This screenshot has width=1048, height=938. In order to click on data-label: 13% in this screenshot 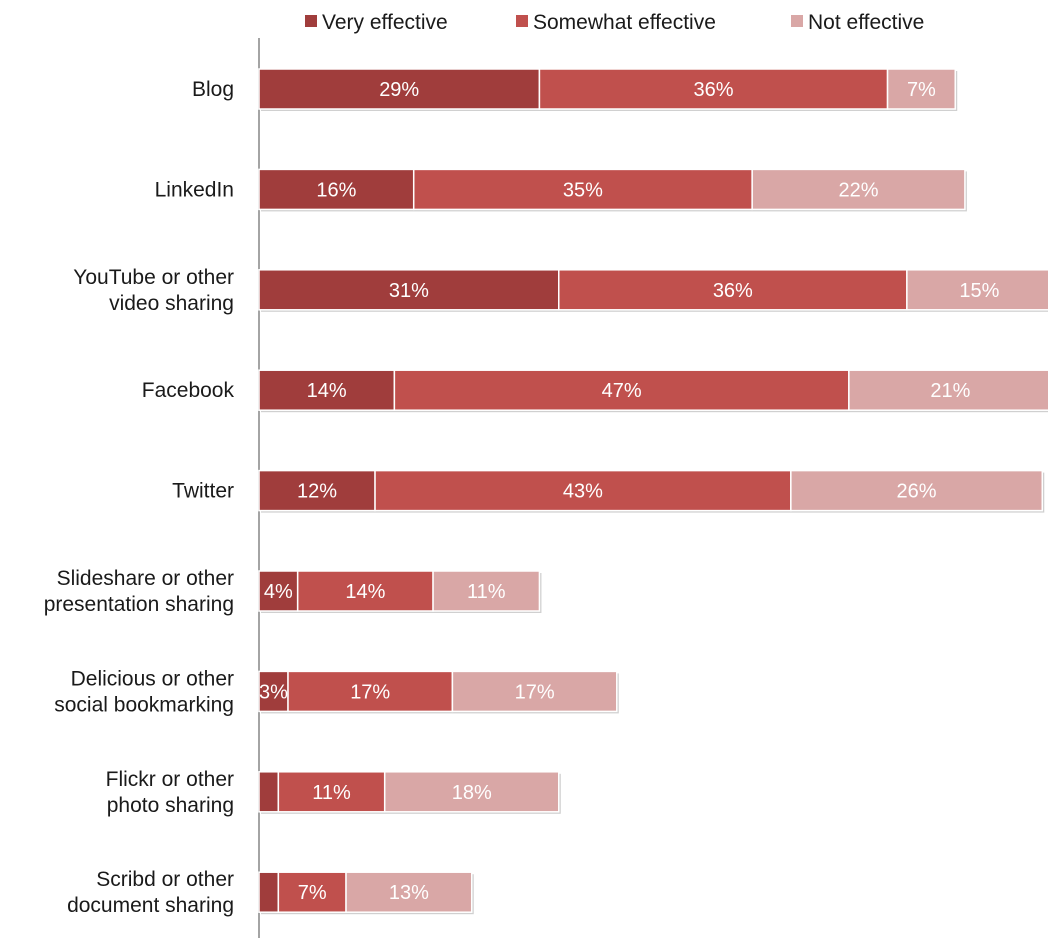, I will do `click(409, 893)`.